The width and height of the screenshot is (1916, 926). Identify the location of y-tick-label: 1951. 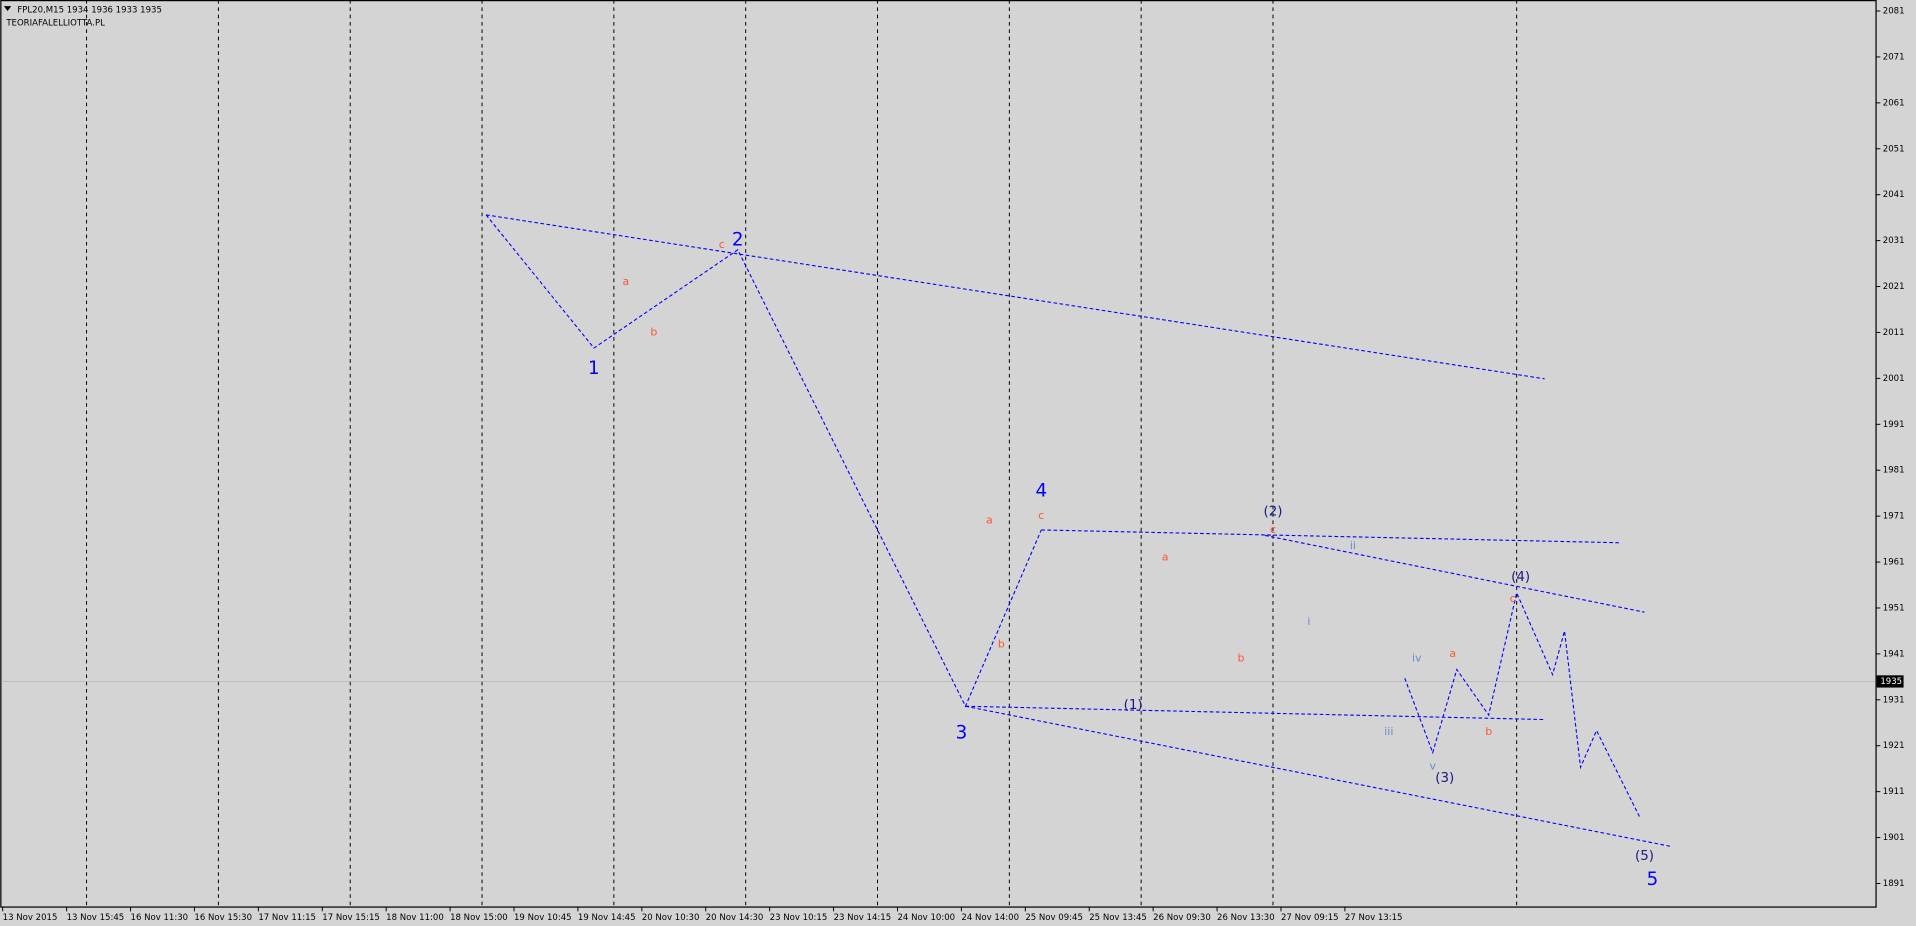
(1894, 608).